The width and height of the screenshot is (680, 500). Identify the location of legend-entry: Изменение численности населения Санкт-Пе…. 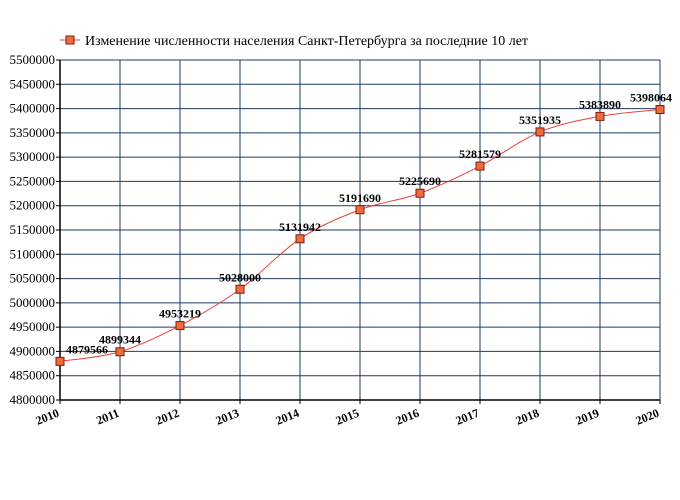
(306, 41).